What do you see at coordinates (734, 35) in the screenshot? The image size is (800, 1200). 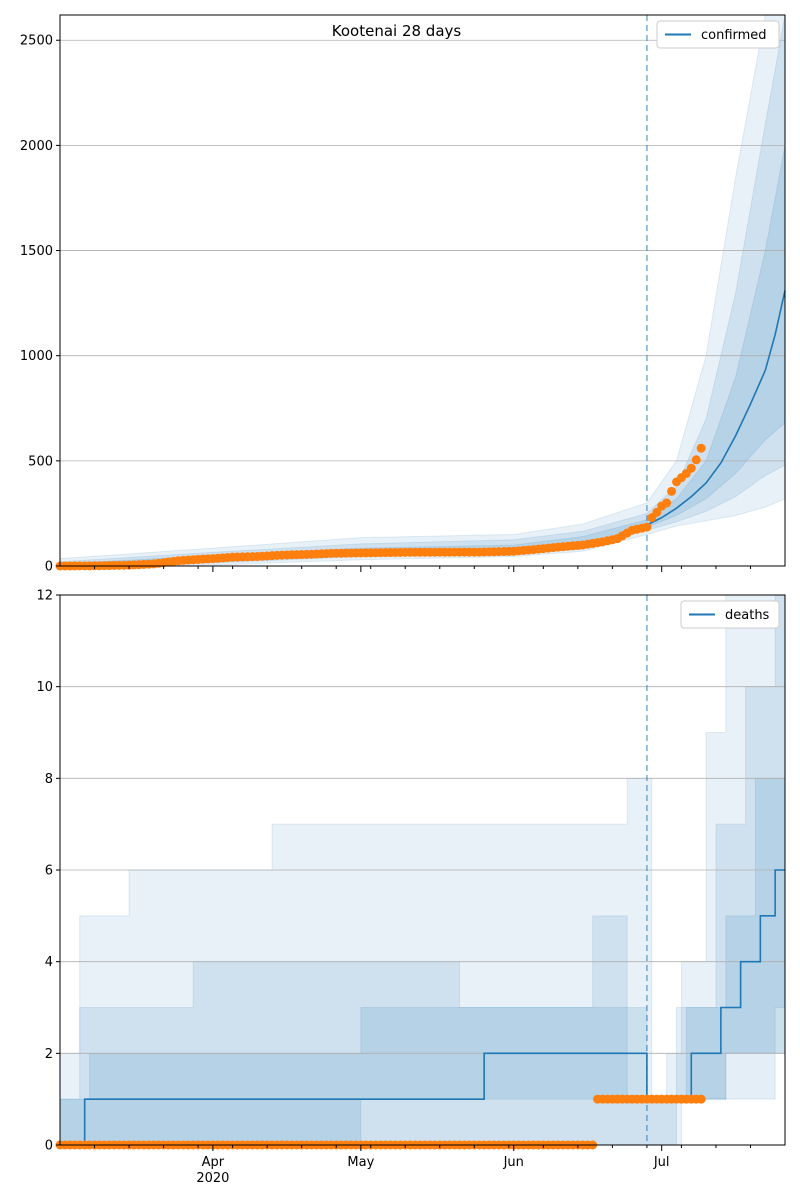 I see `legend-label-confirmed: confirmed` at bounding box center [734, 35].